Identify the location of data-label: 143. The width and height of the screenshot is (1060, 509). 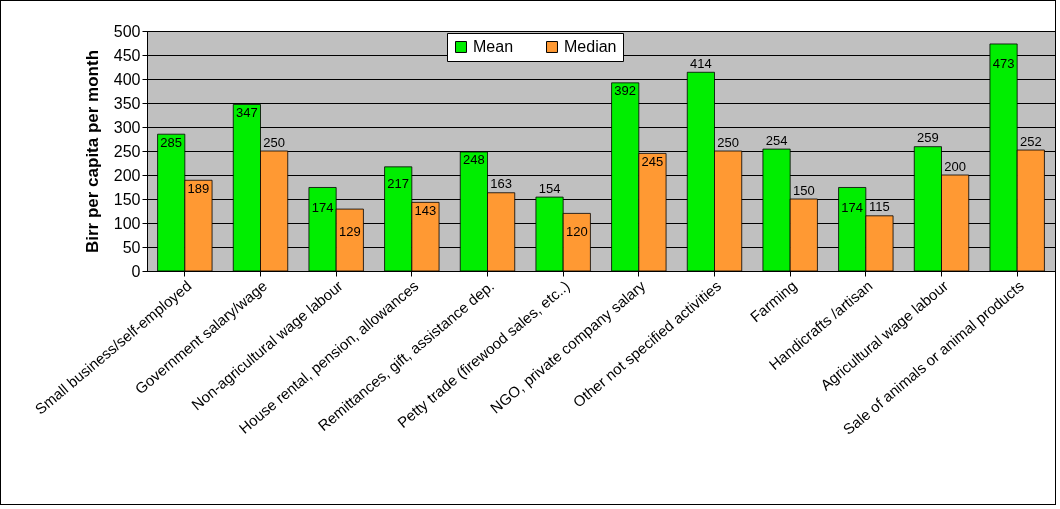
(425, 210).